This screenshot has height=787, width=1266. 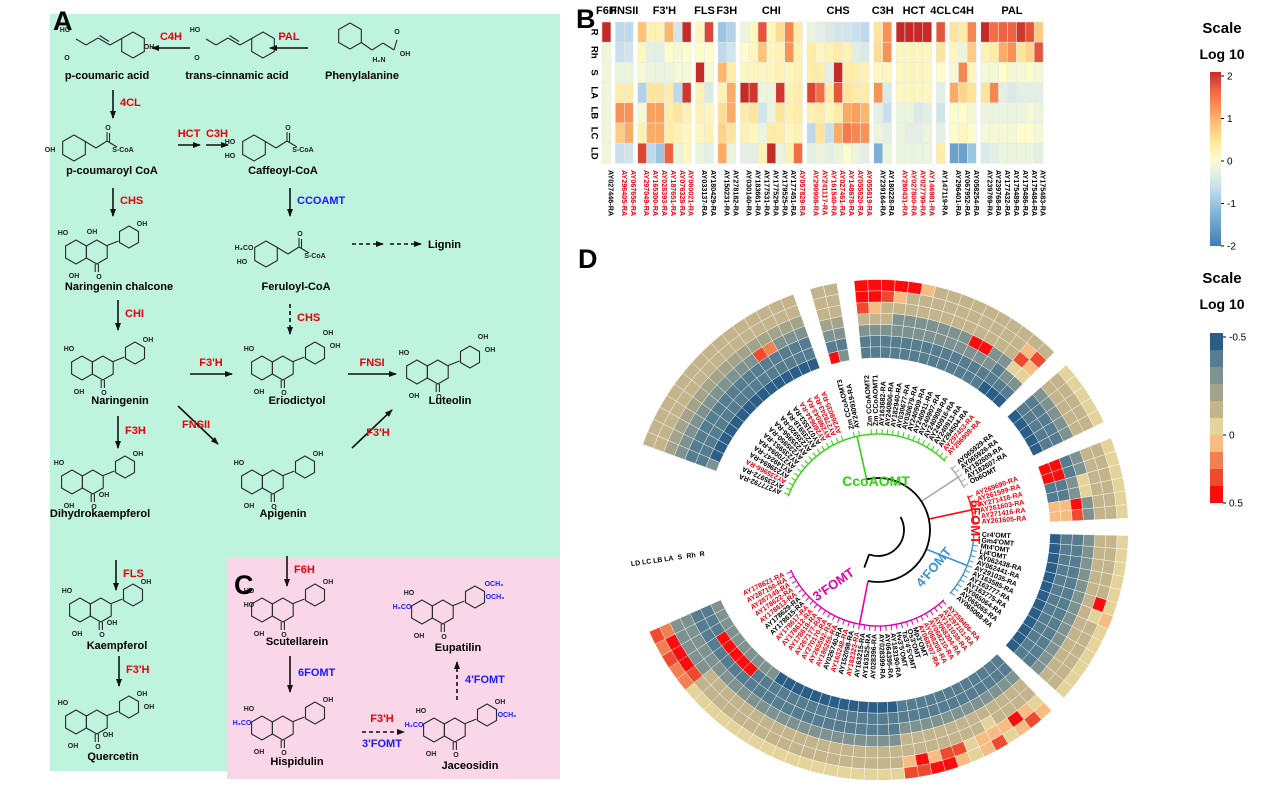 I want to click on svg-text: Eupatilin, so click(x=458, y=648).